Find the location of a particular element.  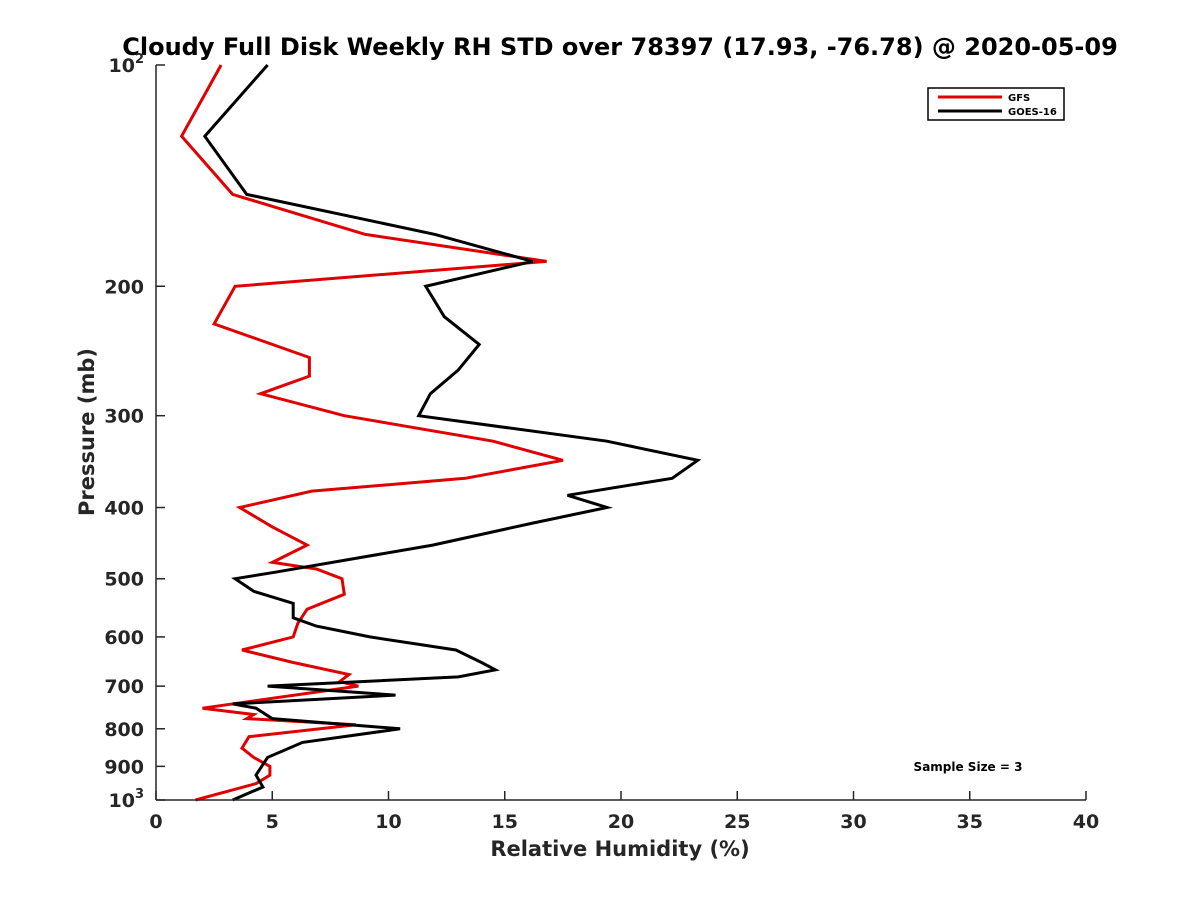

x-tick-label: 5 is located at coordinates (272, 822).